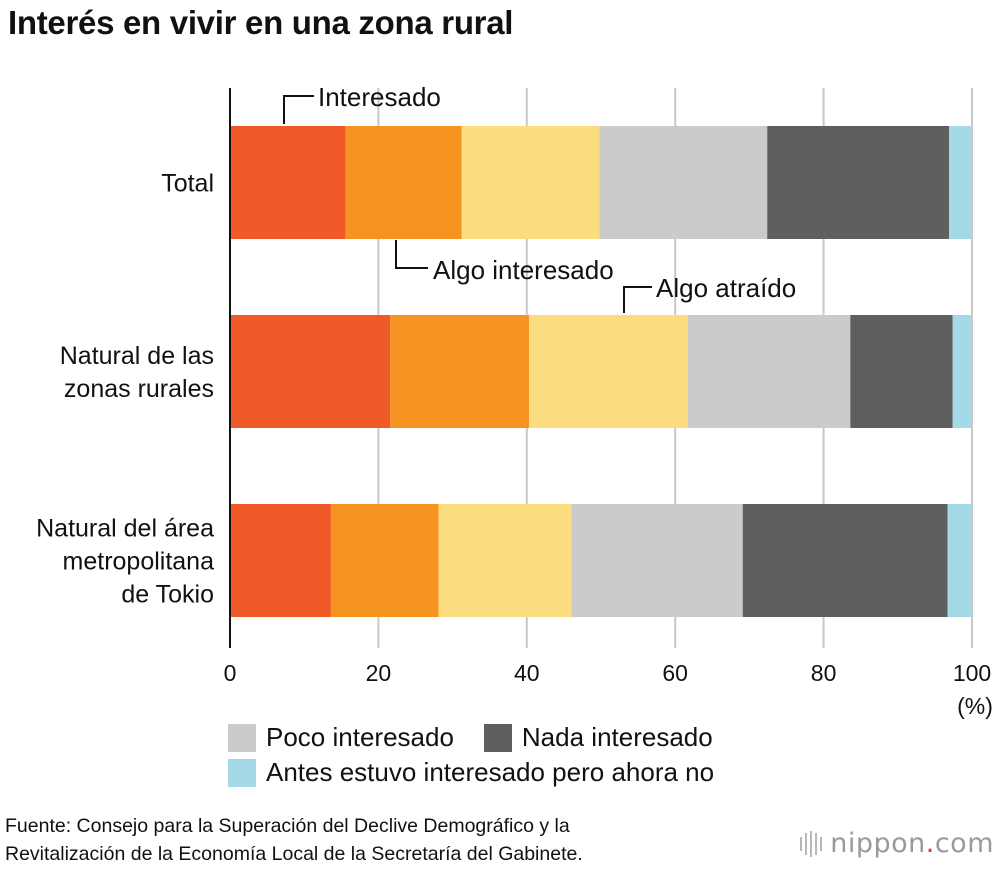 This screenshot has width=1000, height=870. What do you see at coordinates (505, 560) in the screenshot?
I see `bar-2-algo-atra-do` at bounding box center [505, 560].